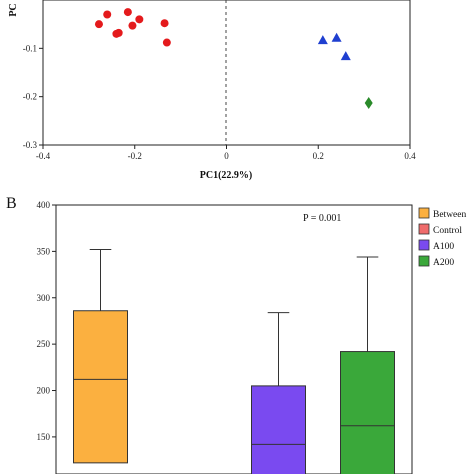 This screenshot has width=474, height=474. What do you see at coordinates (135, 156) in the screenshot?
I see `x-tick-label: -0.2` at bounding box center [135, 156].